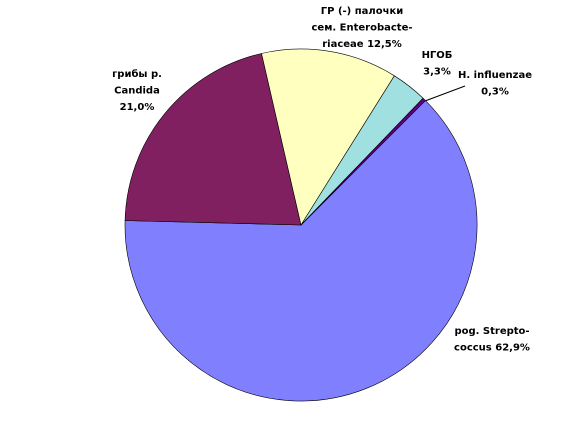 This screenshot has height=425, width=588. I want to click on category-label: coccus, so click(473, 348).